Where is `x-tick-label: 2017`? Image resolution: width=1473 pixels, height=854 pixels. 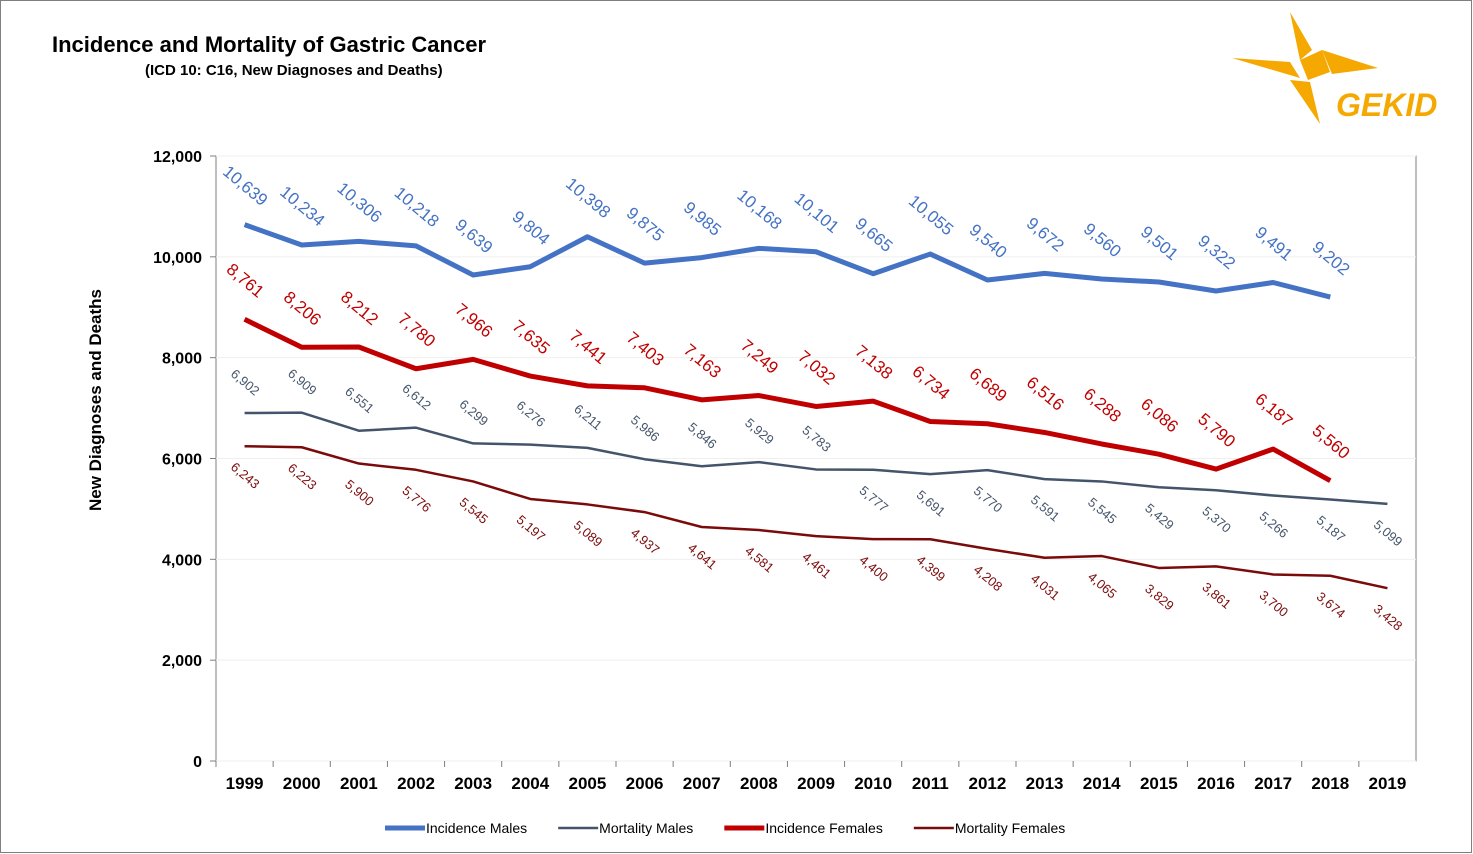 x-tick-label: 2017 is located at coordinates (1273, 783).